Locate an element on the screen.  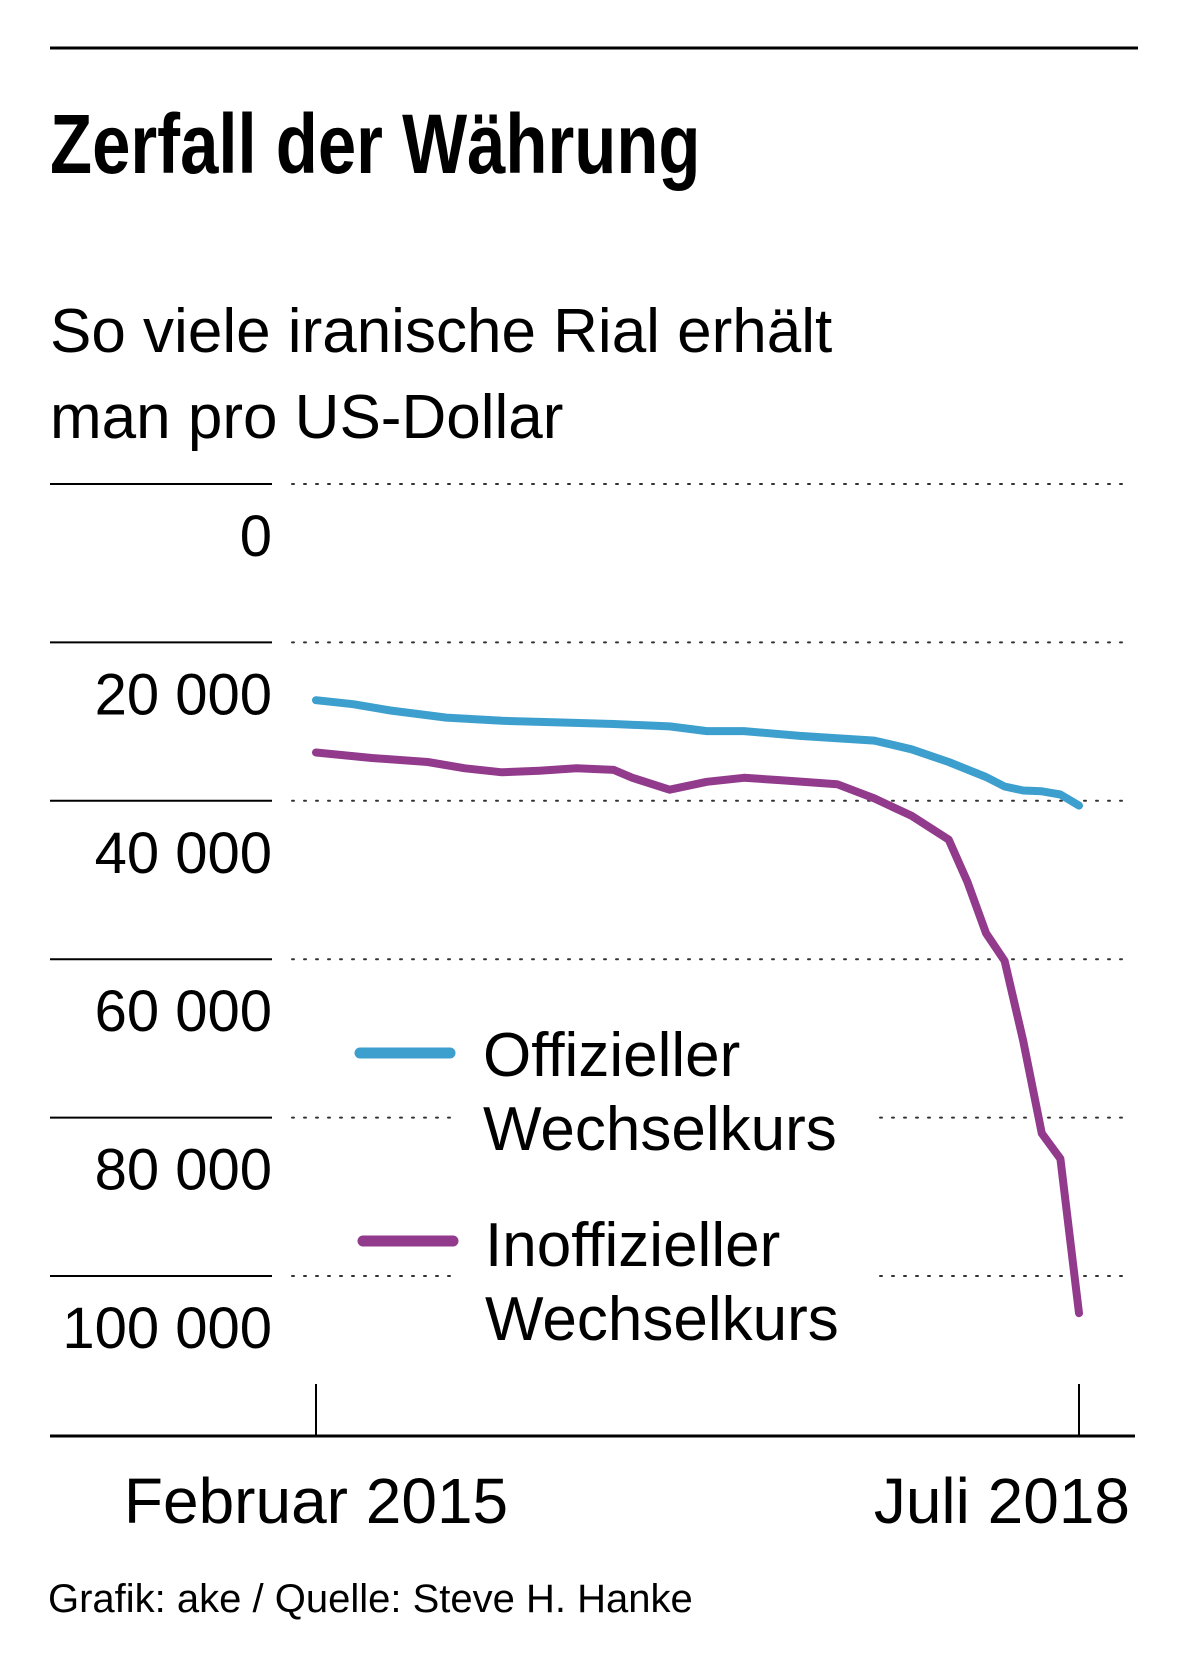
y-tick-label: 100 000 is located at coordinates (167, 1328).